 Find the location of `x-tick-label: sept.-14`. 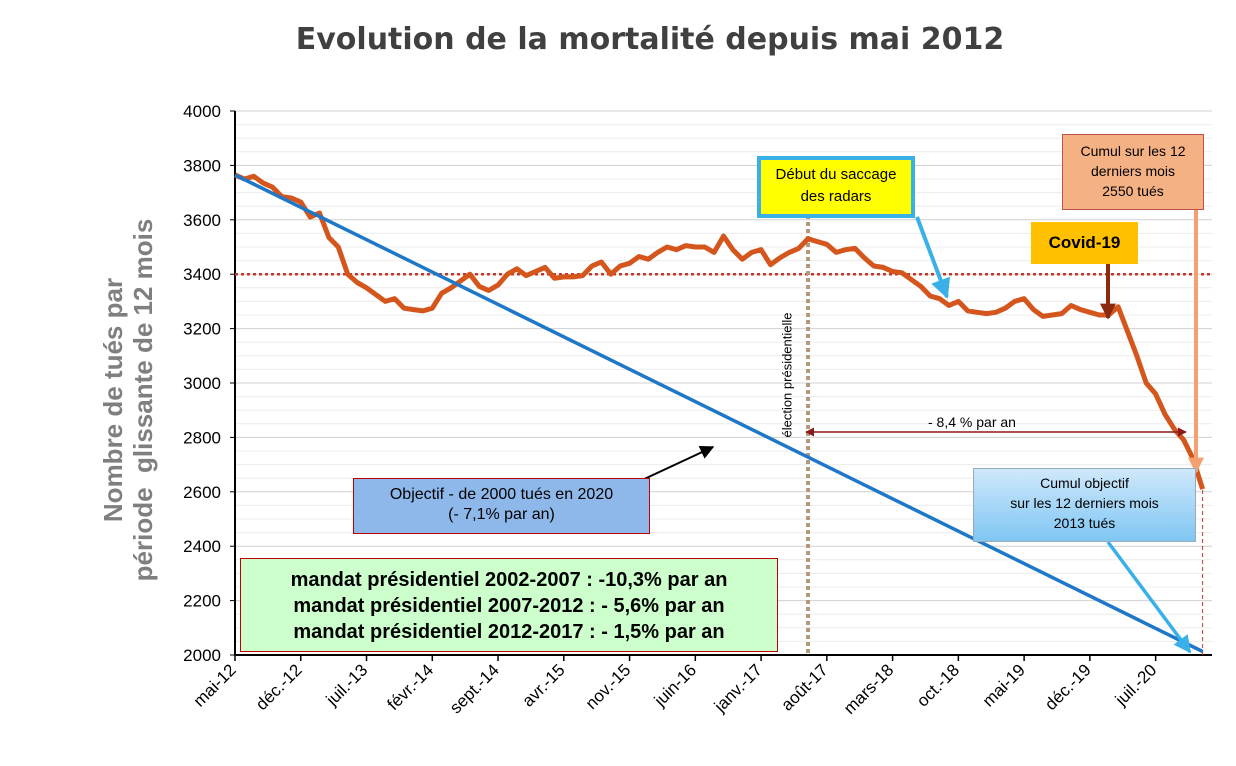

x-tick-label: sept.-14 is located at coordinates (474, 688).